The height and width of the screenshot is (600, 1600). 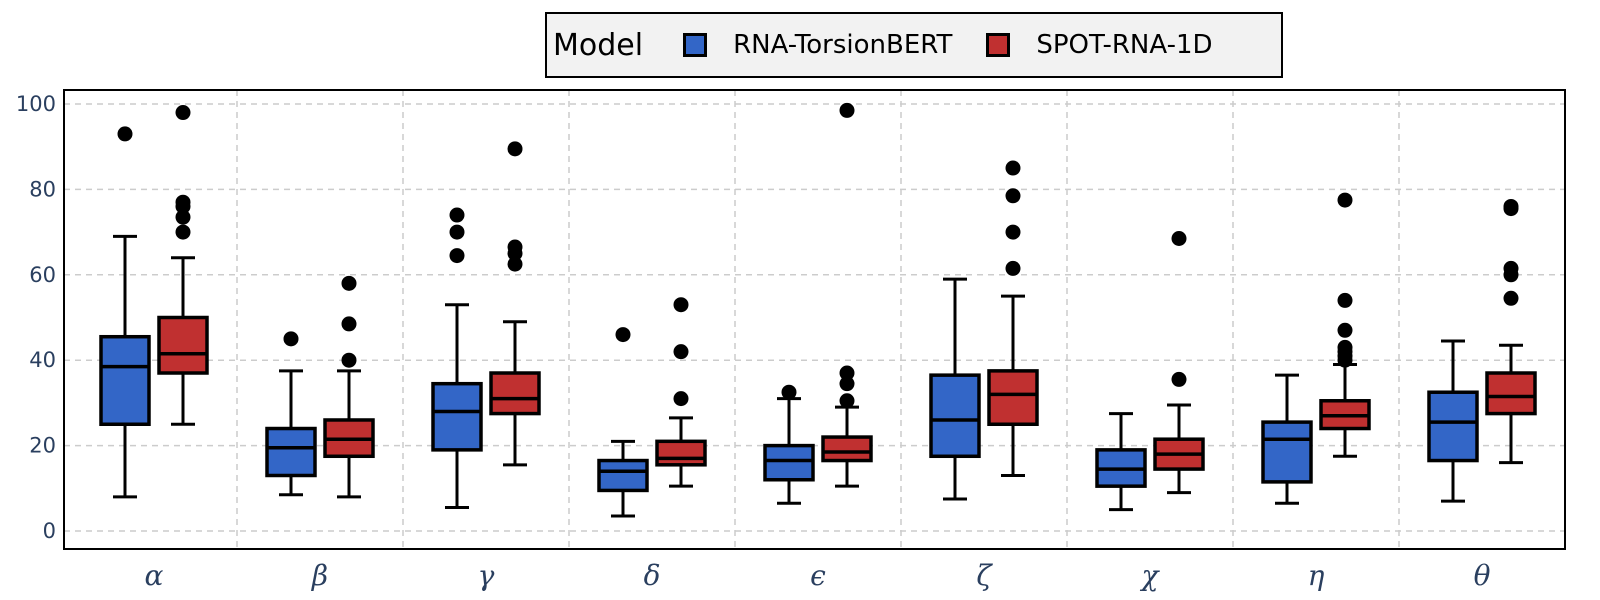 What do you see at coordinates (42, 360) in the screenshot?
I see `y-tick-label: 40` at bounding box center [42, 360].